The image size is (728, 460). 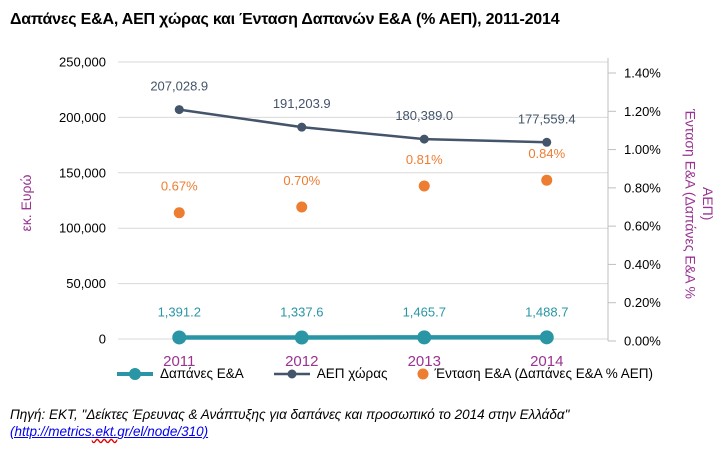 I want to click on right-axis-tick-label: 0.00%, so click(x=642, y=341).